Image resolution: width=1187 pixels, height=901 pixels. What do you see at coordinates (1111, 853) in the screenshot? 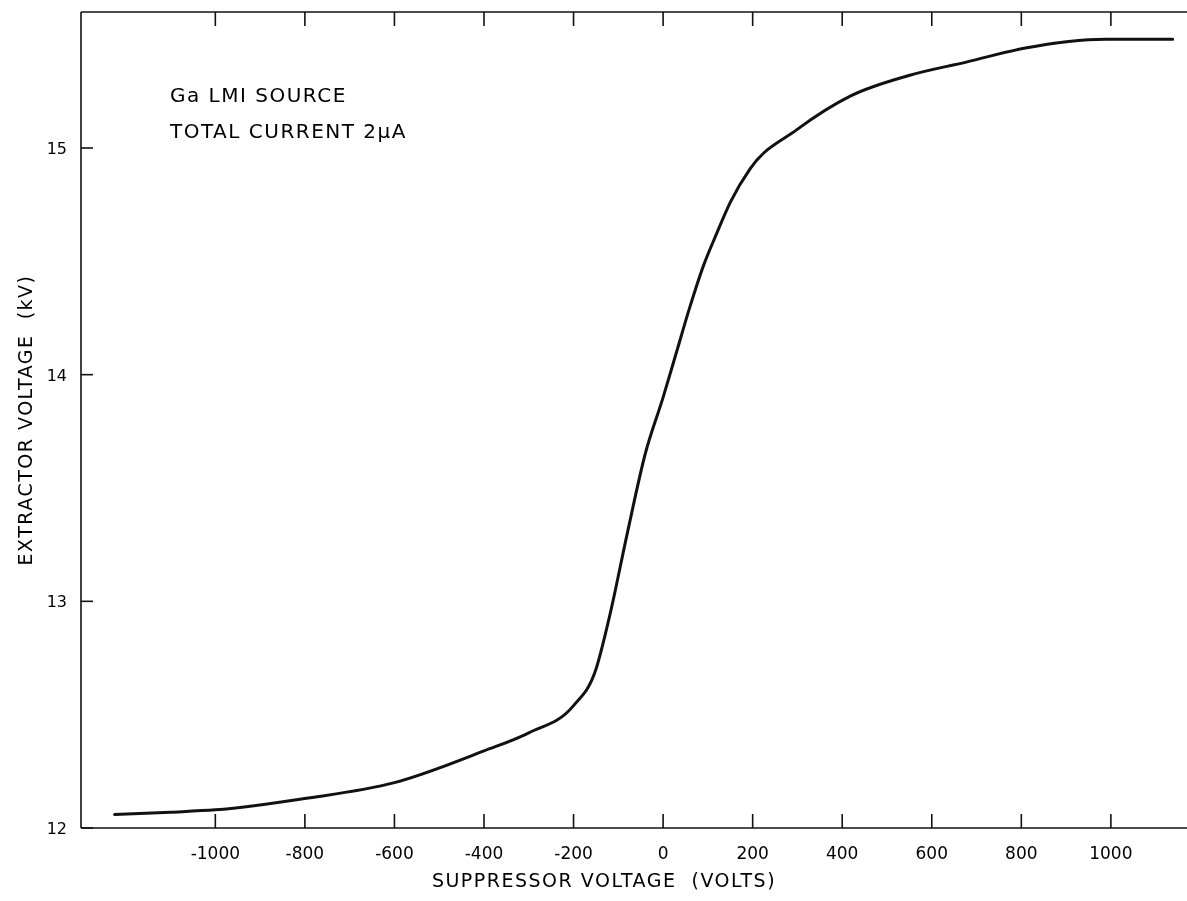
I see `x-tick-label: 1000` at bounding box center [1111, 853].